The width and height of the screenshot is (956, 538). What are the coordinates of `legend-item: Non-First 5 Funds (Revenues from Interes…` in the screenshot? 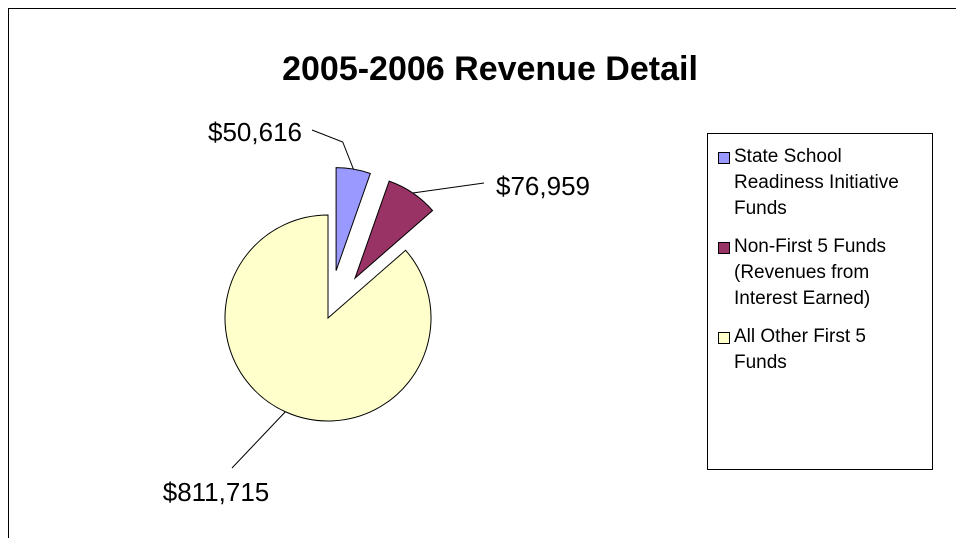 It's located at (821, 273).